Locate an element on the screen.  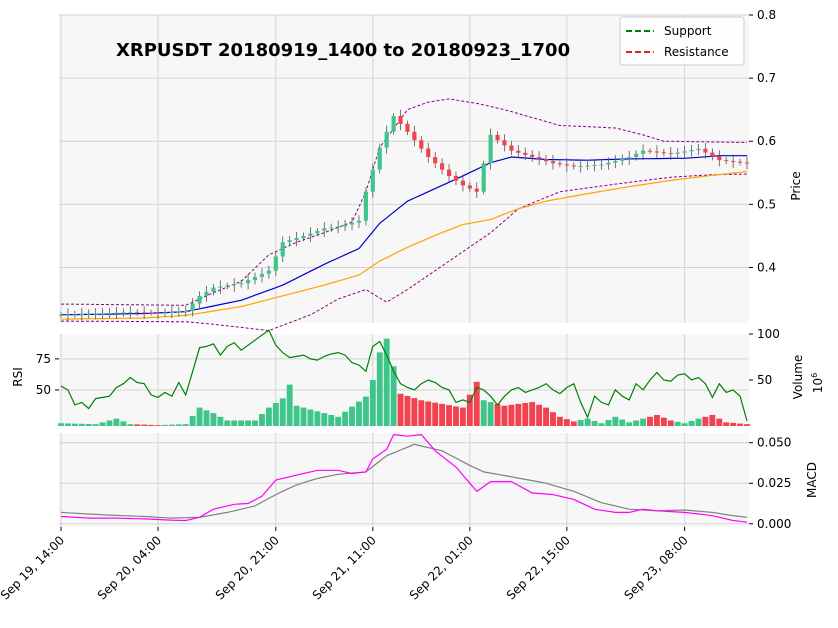
legend-resistance-label: Resistance is located at coordinates (696, 52).